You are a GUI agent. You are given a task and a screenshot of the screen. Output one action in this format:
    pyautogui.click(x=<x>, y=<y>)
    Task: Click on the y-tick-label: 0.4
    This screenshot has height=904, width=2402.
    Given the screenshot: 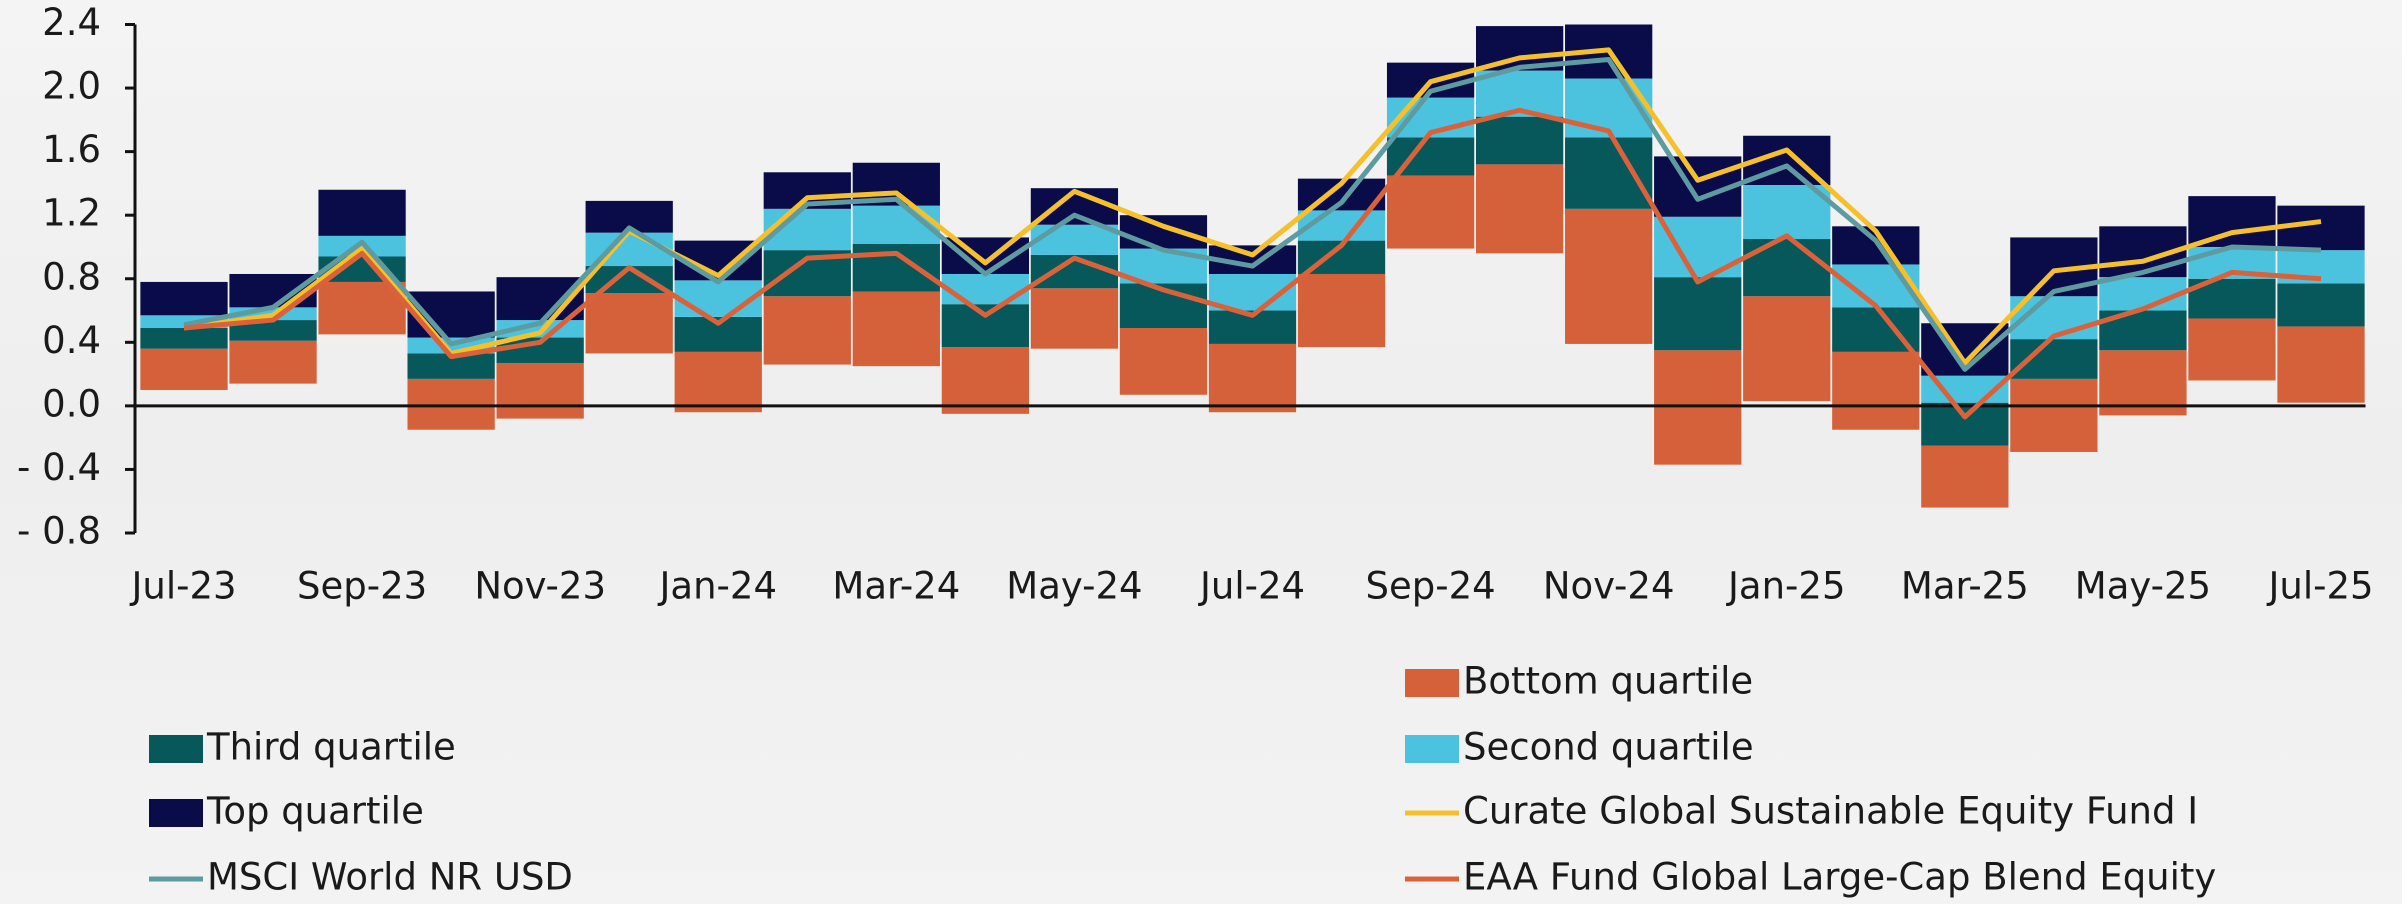 What is the action you would take?
    pyautogui.click(x=71, y=340)
    